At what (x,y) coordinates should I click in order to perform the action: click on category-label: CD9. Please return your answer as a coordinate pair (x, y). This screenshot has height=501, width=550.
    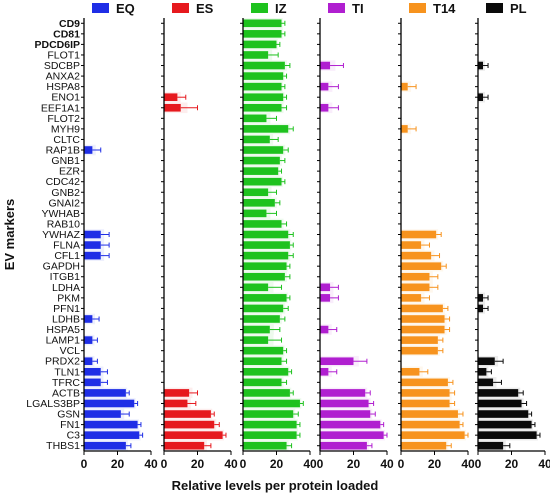
    Looking at the image, I should click on (69, 24).